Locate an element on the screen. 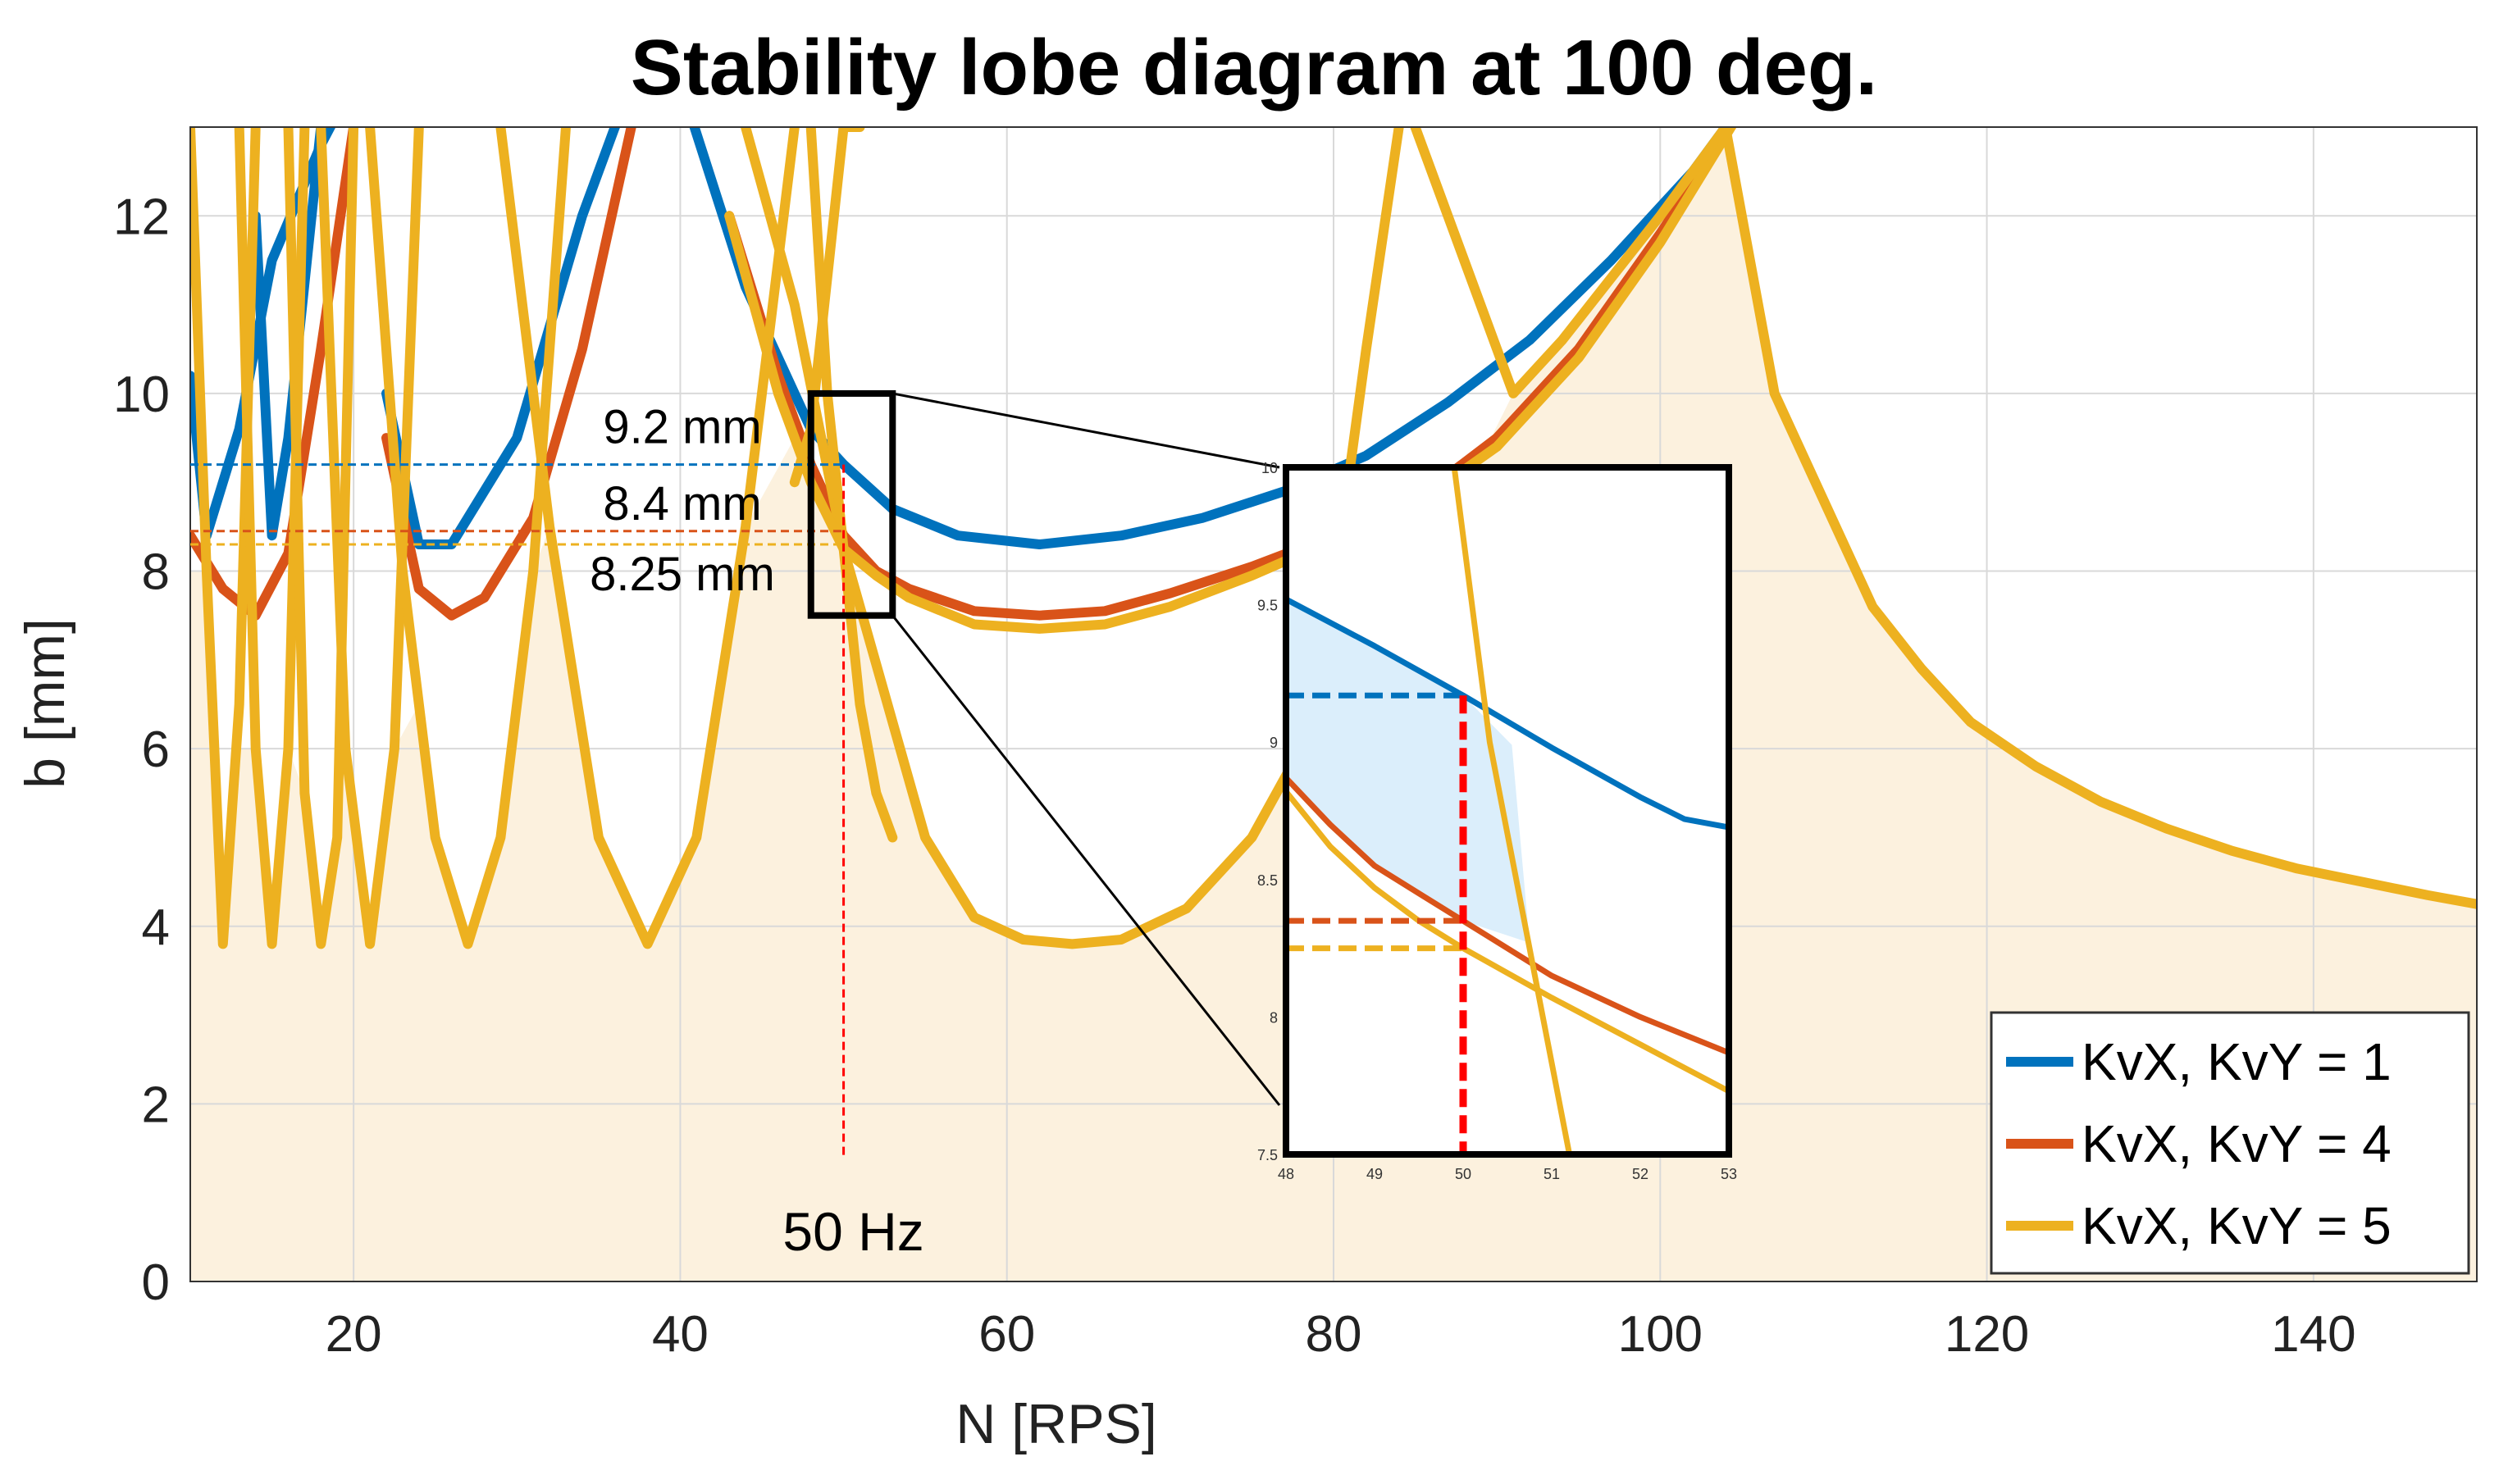  inset-unstable-gap is located at coordinates (1408, 771).